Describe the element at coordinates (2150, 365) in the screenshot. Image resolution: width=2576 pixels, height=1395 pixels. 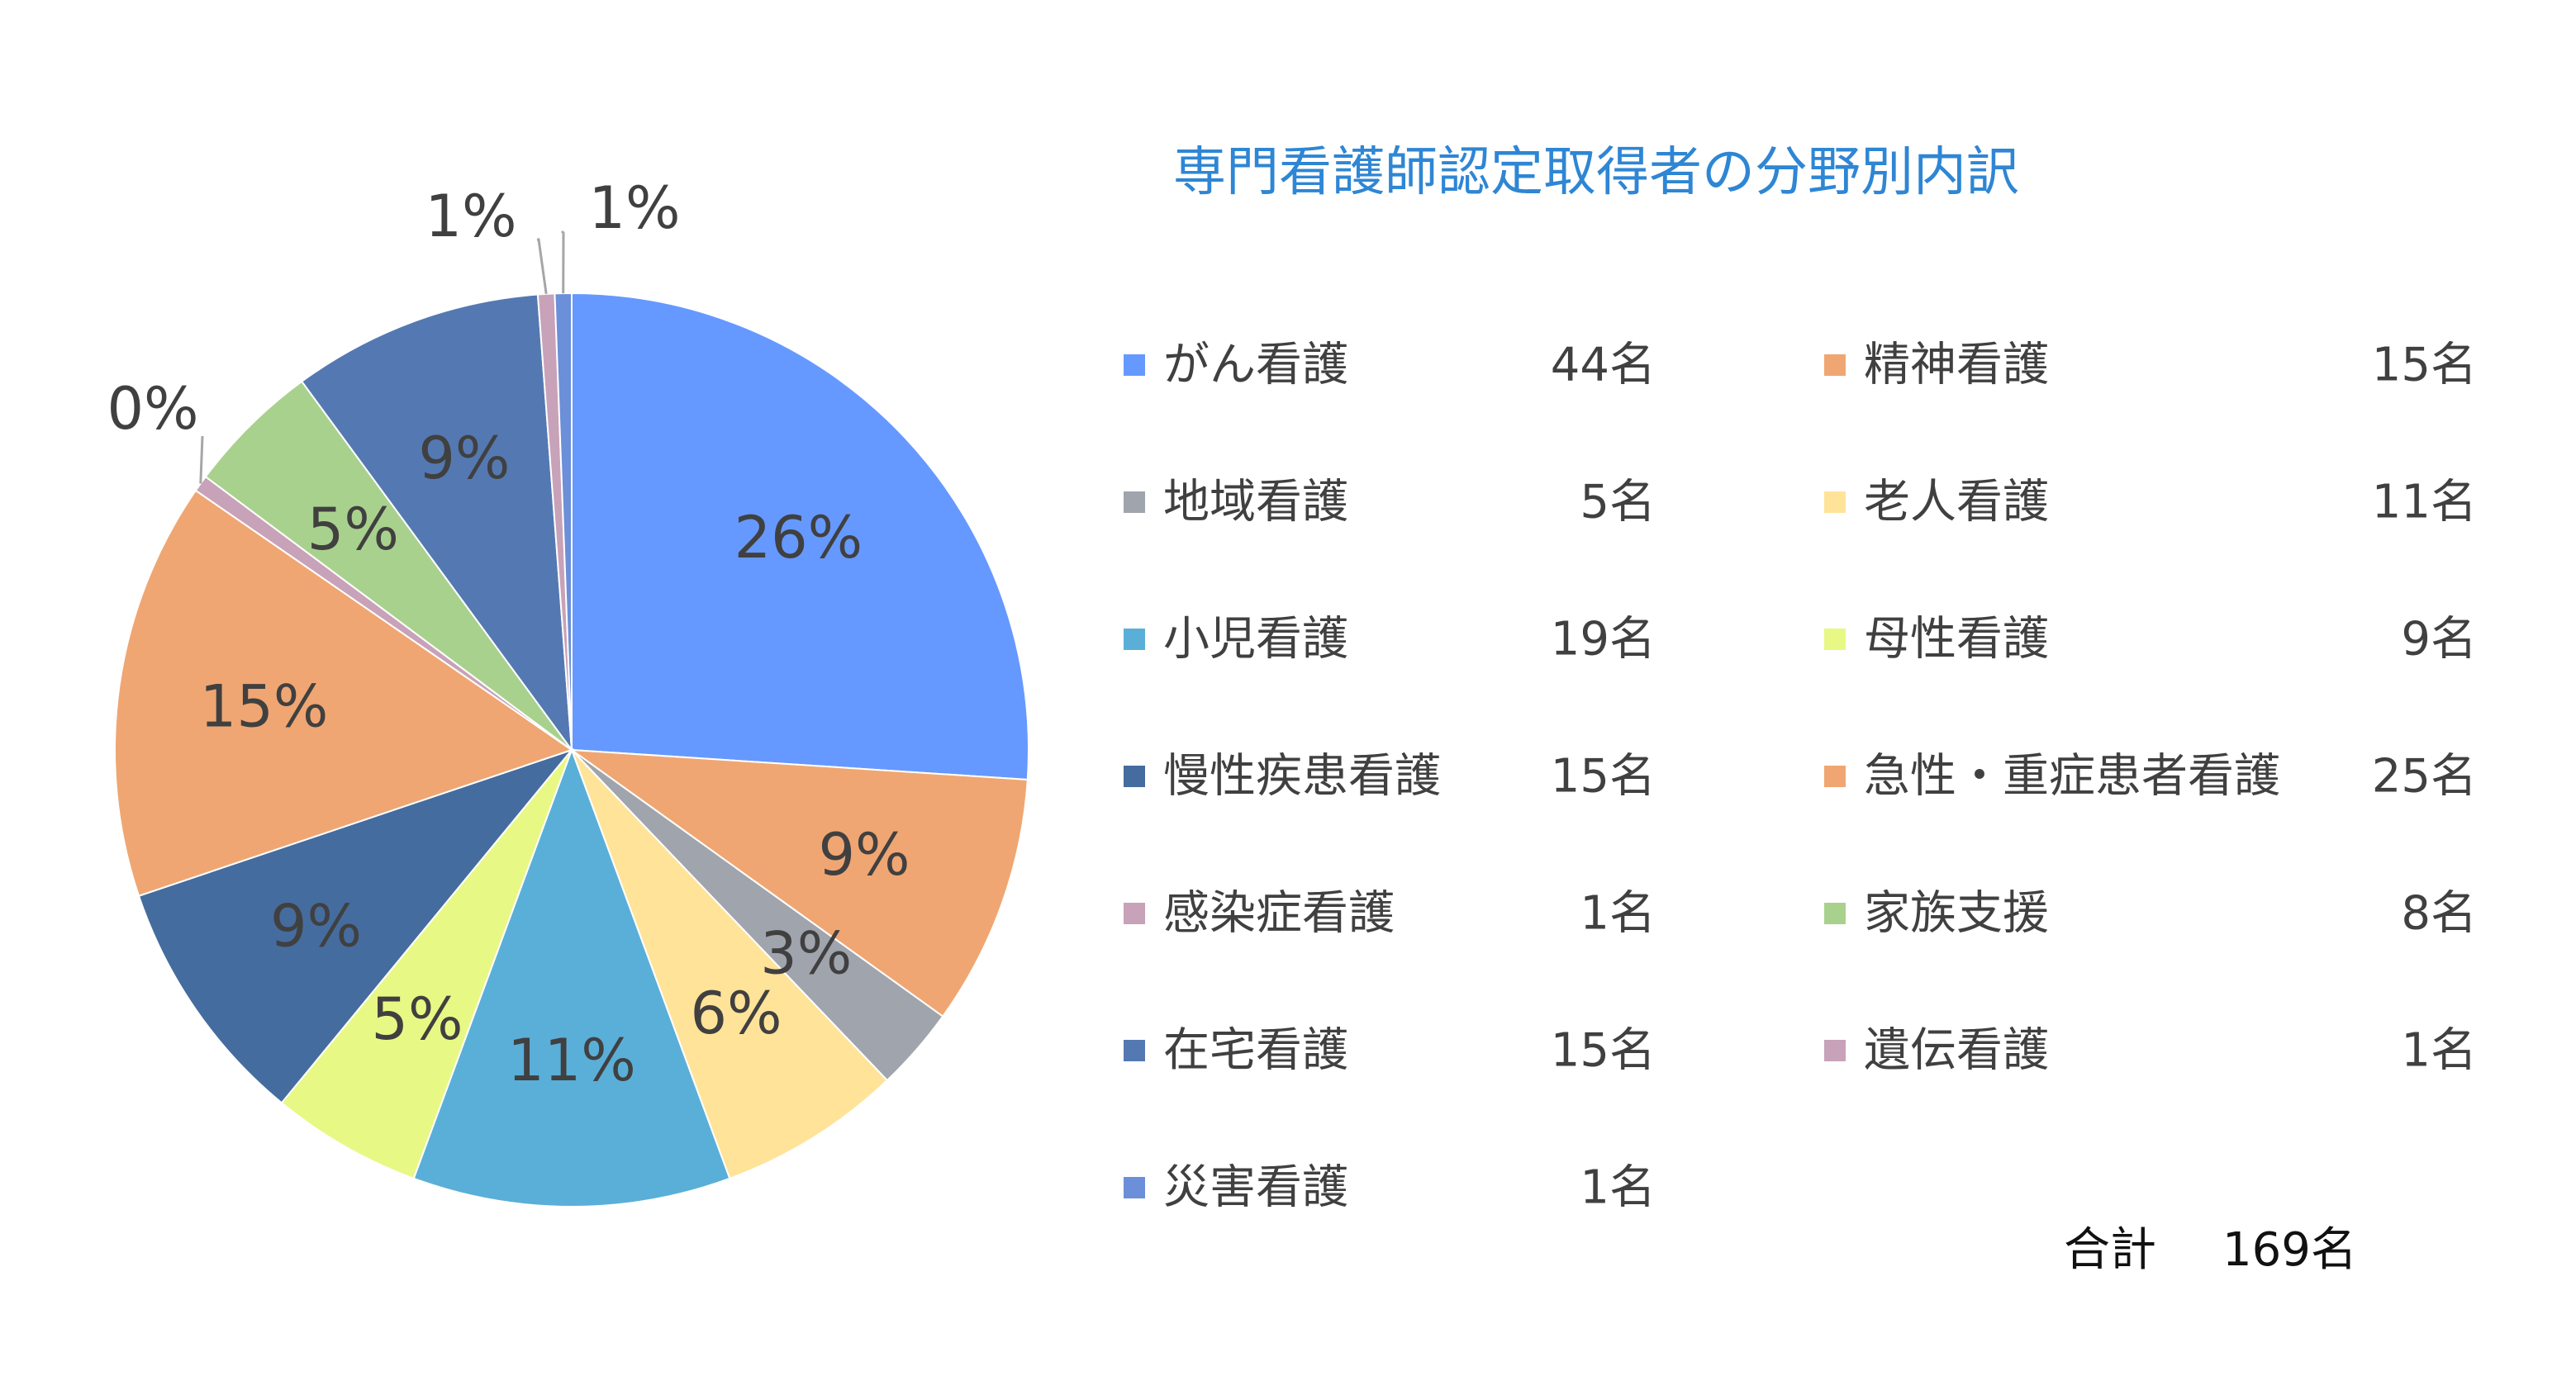
I see `legend-item-2: 精神看護 15名` at that location.